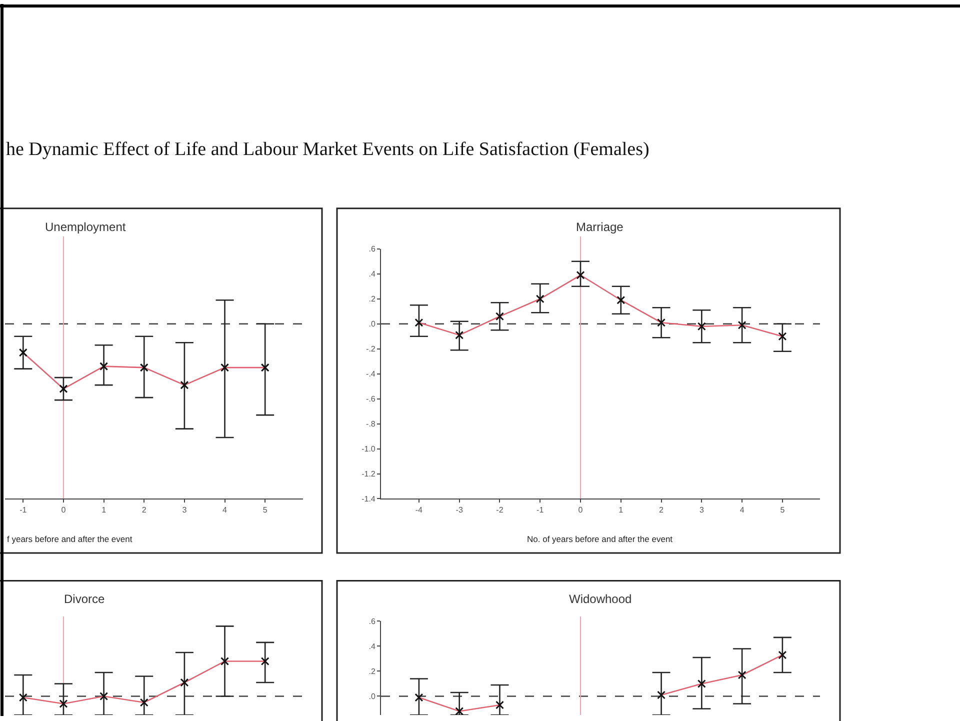 The image size is (960, 721). I want to click on x-axis-title: f years before and after the event, so click(70, 539).